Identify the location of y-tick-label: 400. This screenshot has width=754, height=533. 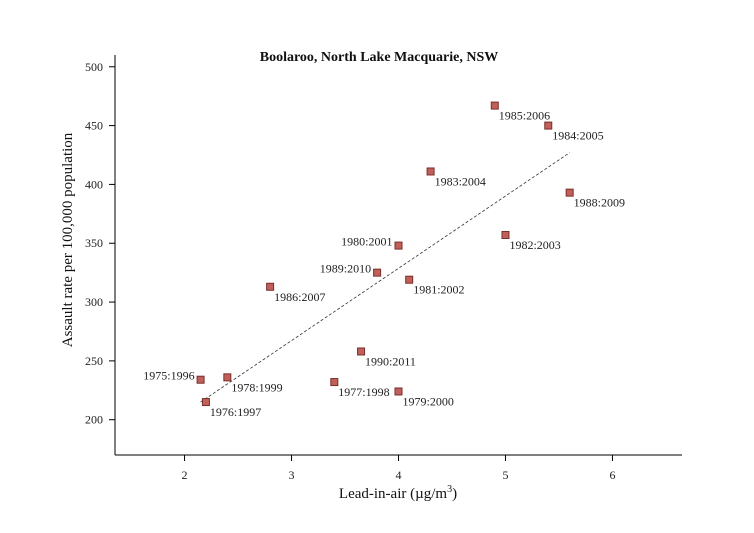
(94, 184).